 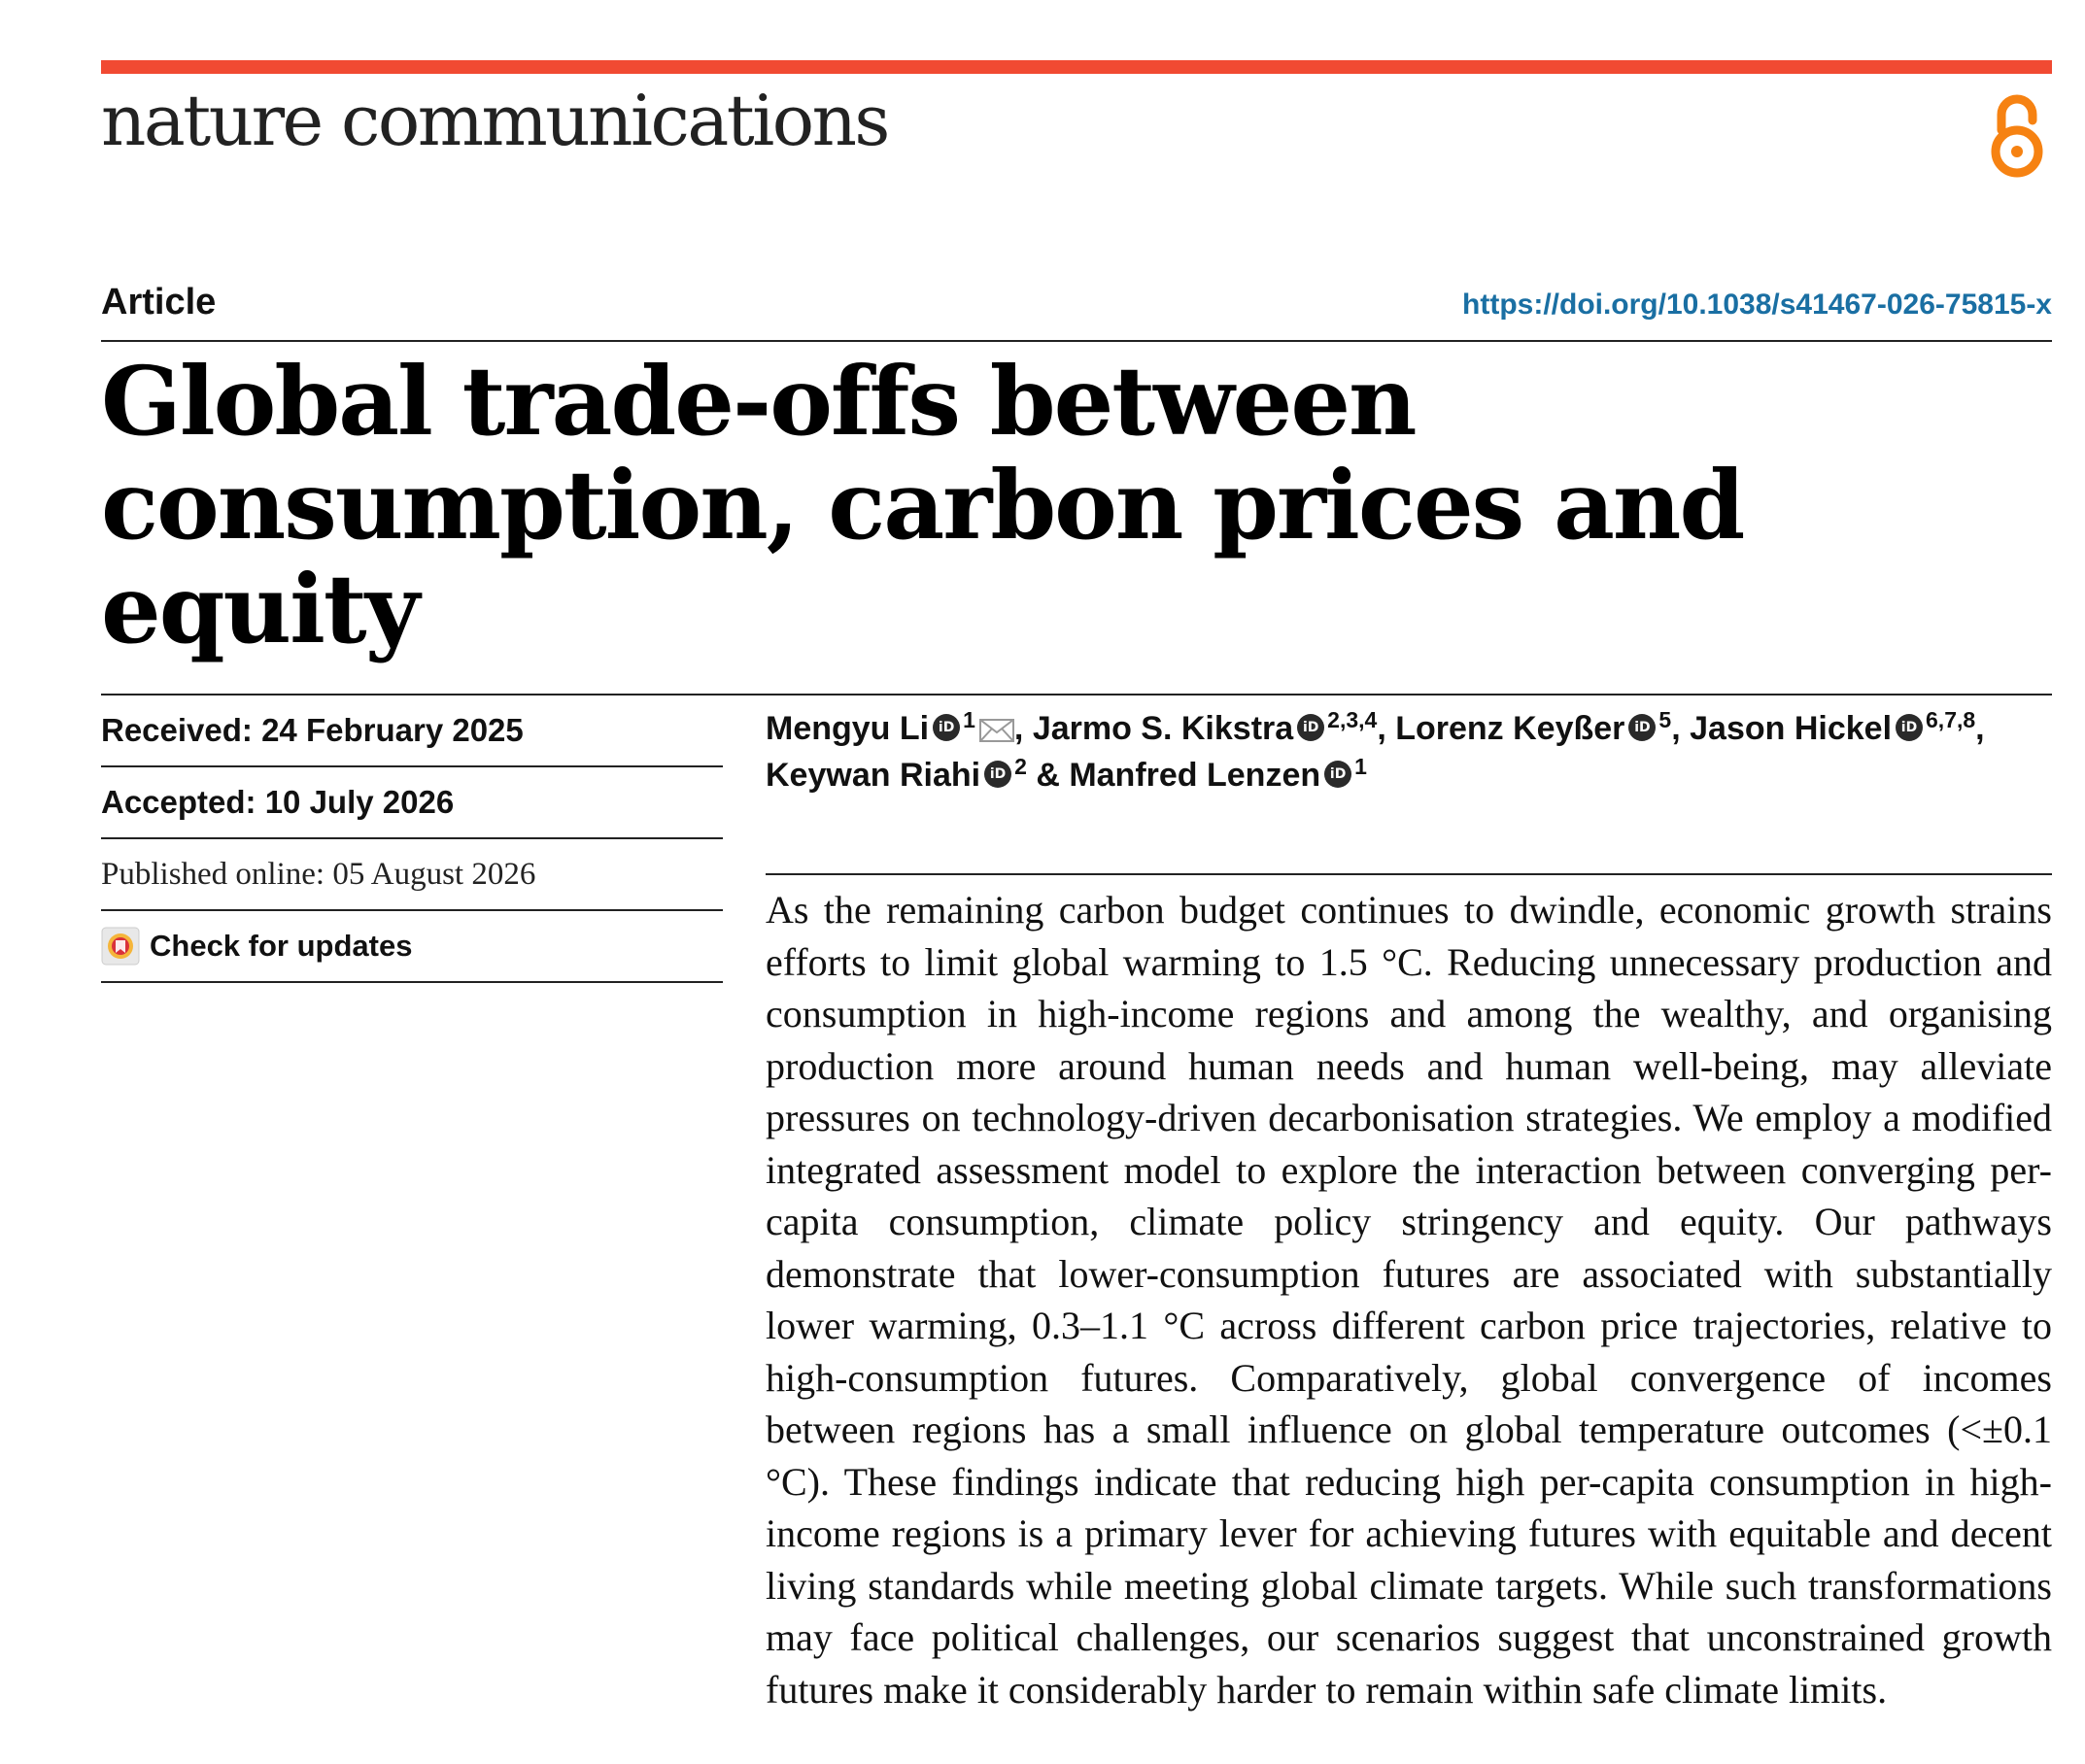 I want to click on published-date: Published online: 05 August 2026, so click(x=412, y=875).